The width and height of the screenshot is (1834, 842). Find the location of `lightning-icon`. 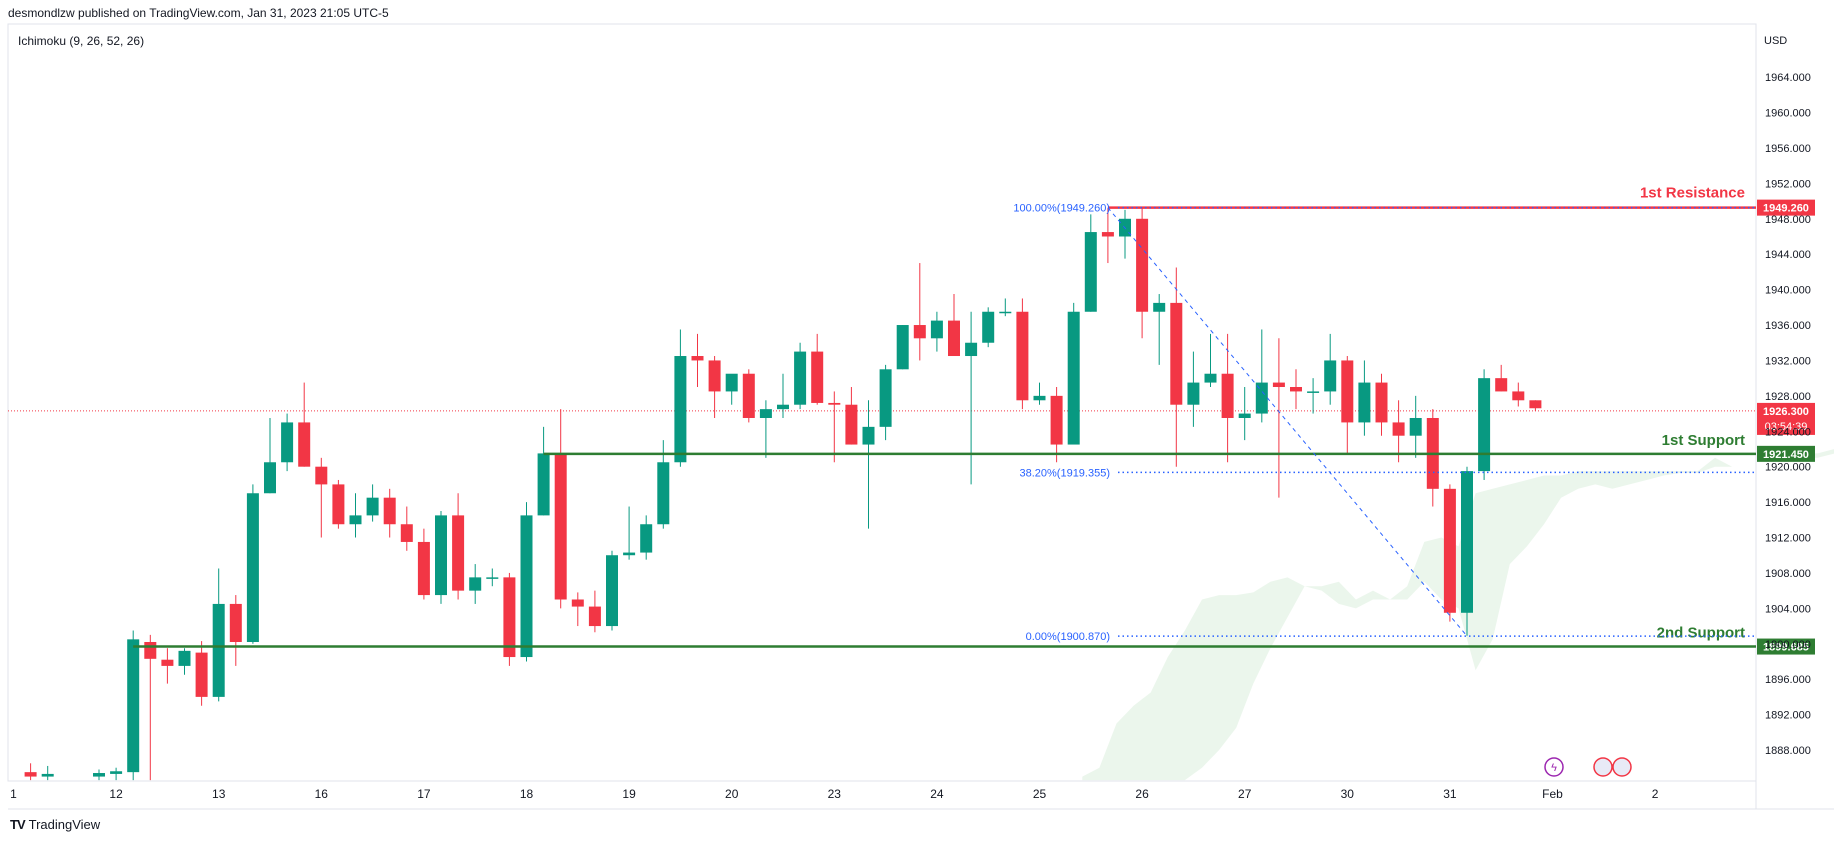

lightning-icon is located at coordinates (1554, 767).